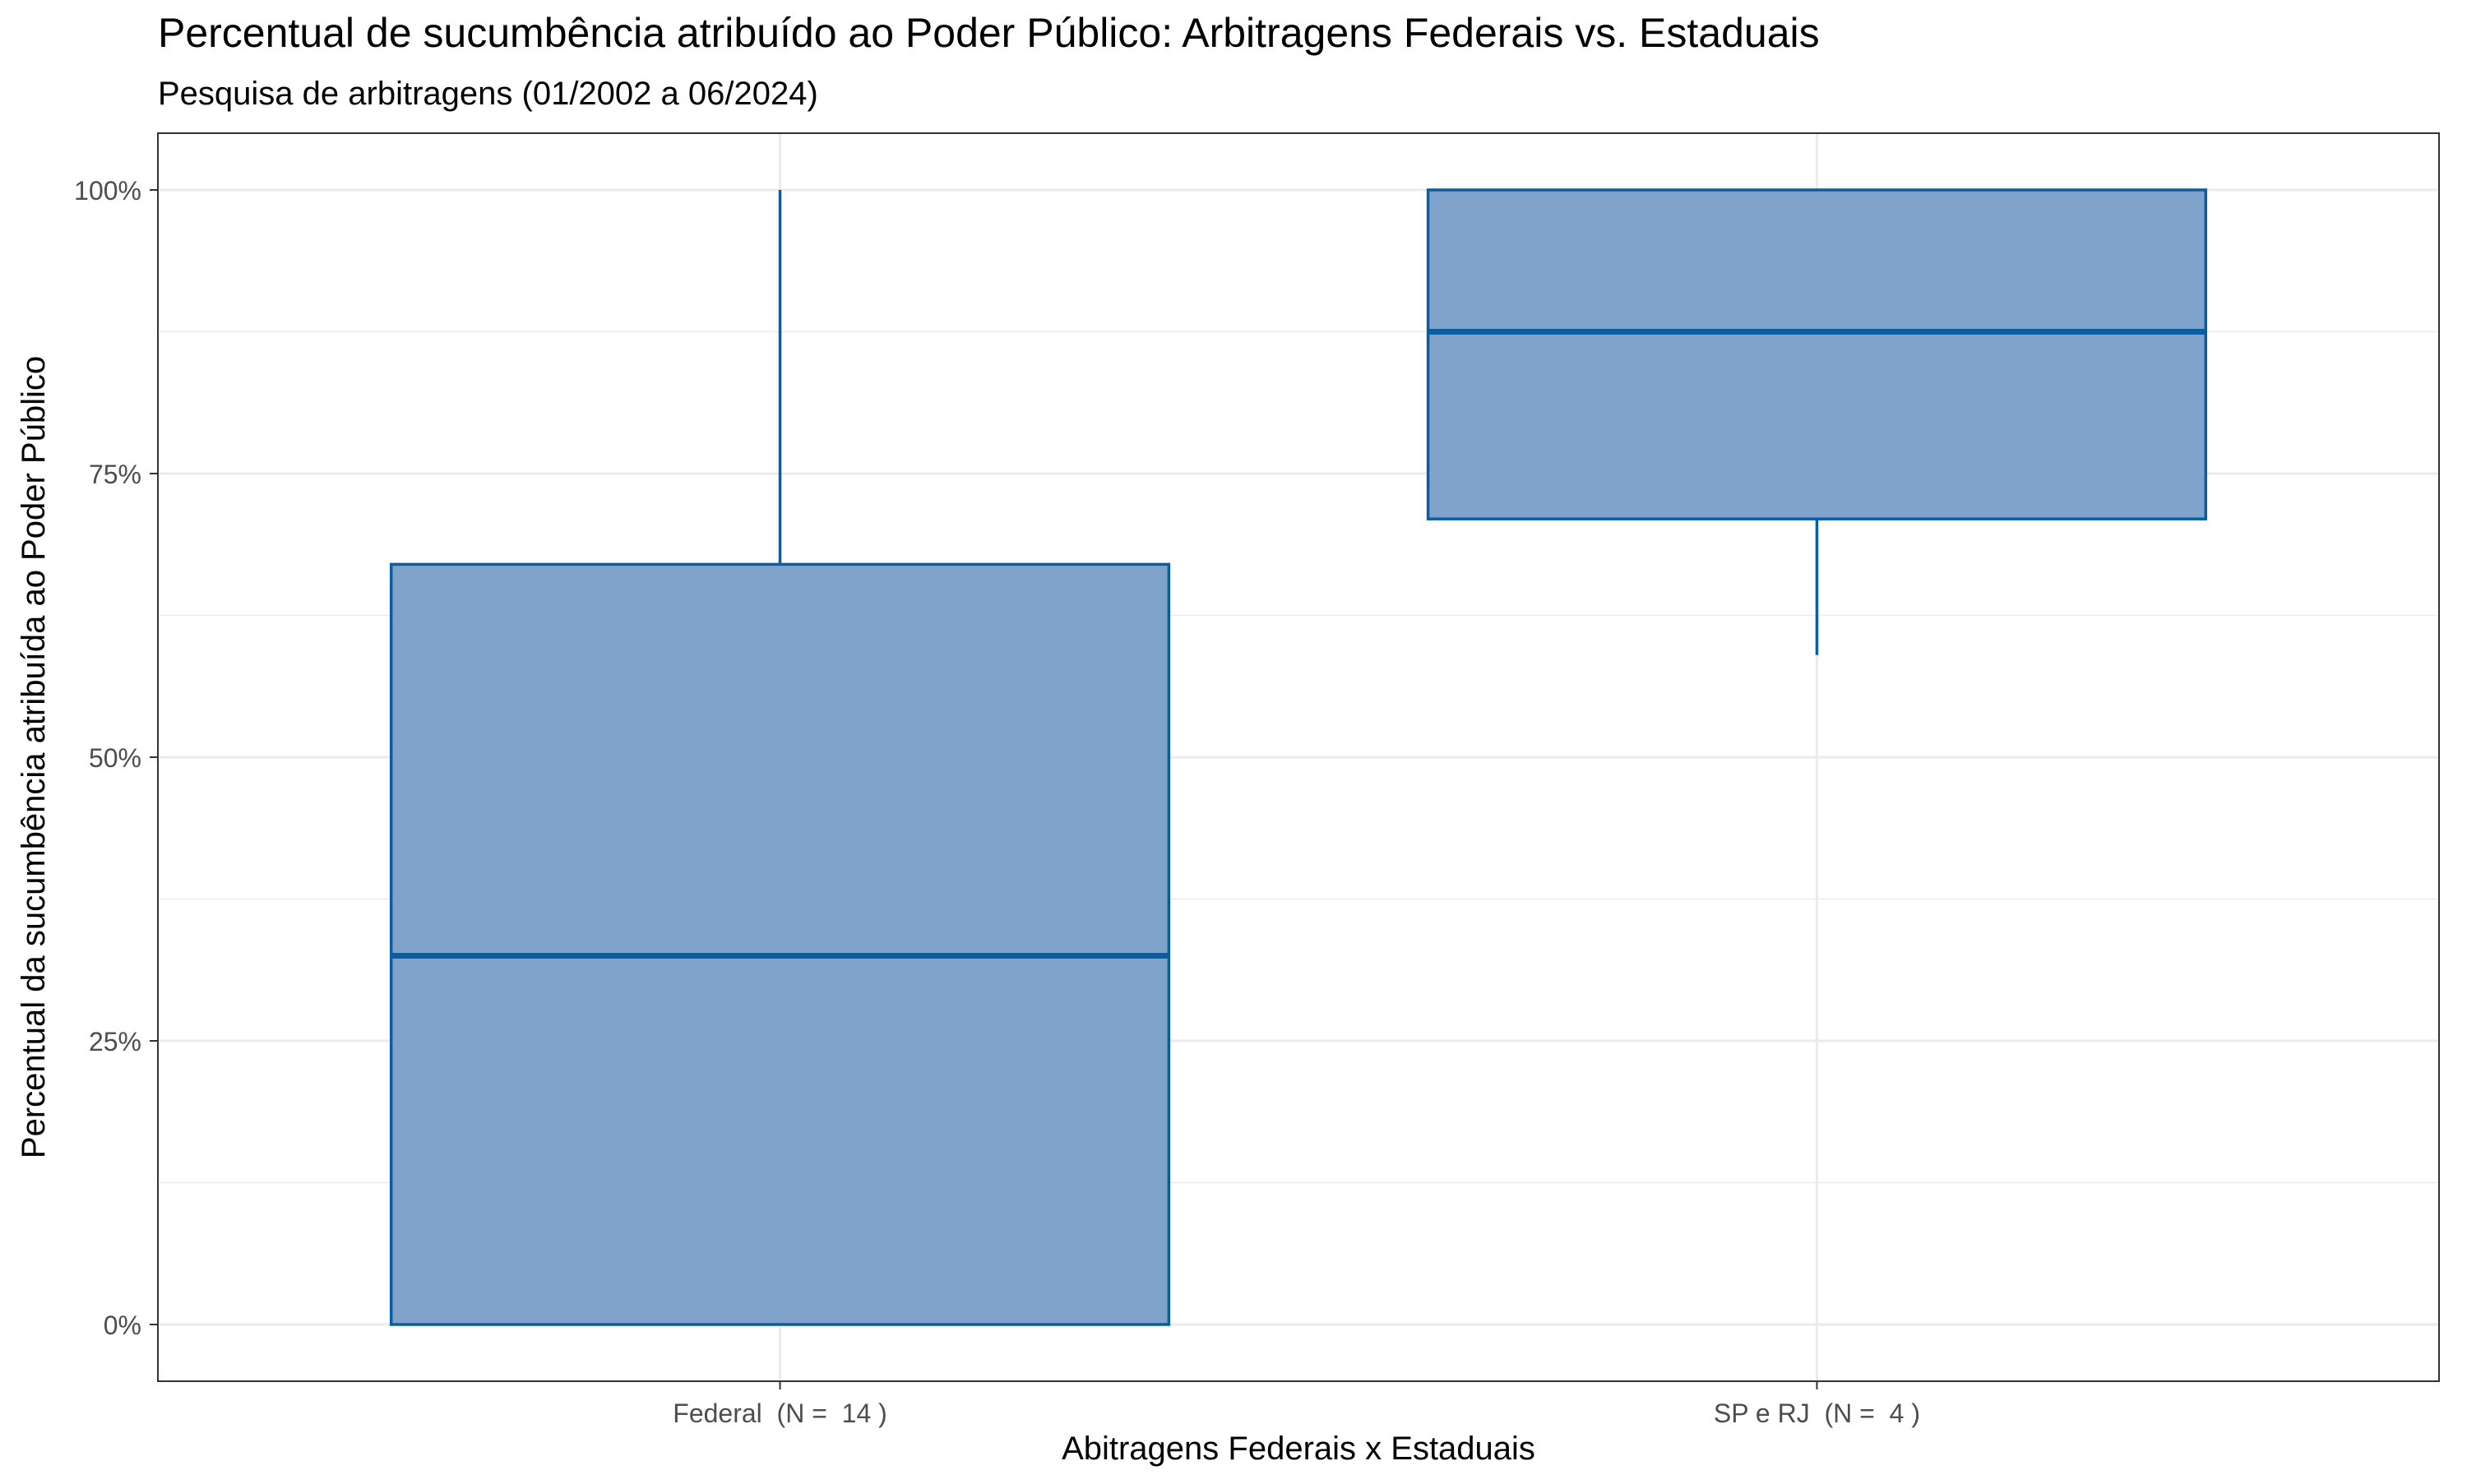 The width and height of the screenshot is (2467, 1484). What do you see at coordinates (115, 475) in the screenshot?
I see `y-tick-label: 75%` at bounding box center [115, 475].